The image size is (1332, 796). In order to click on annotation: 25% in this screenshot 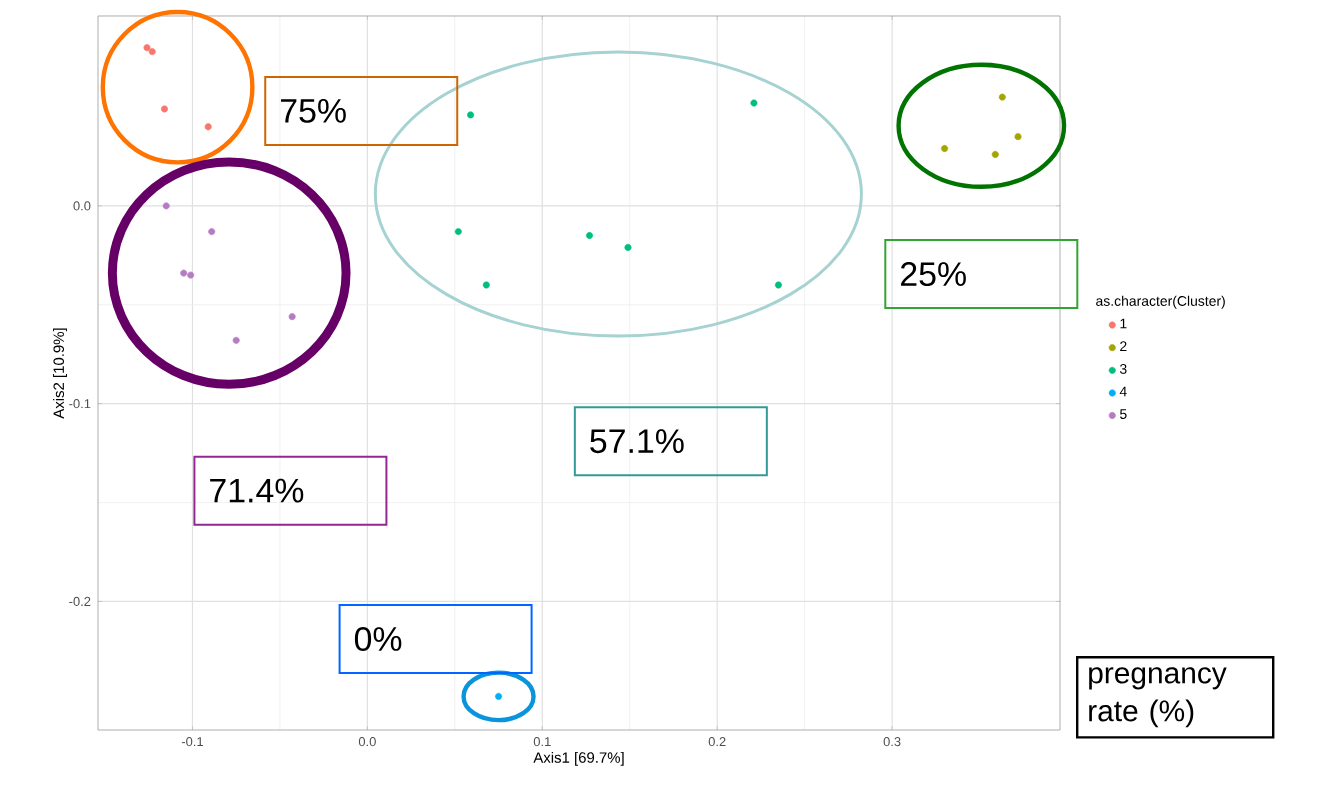, I will do `click(933, 274)`.